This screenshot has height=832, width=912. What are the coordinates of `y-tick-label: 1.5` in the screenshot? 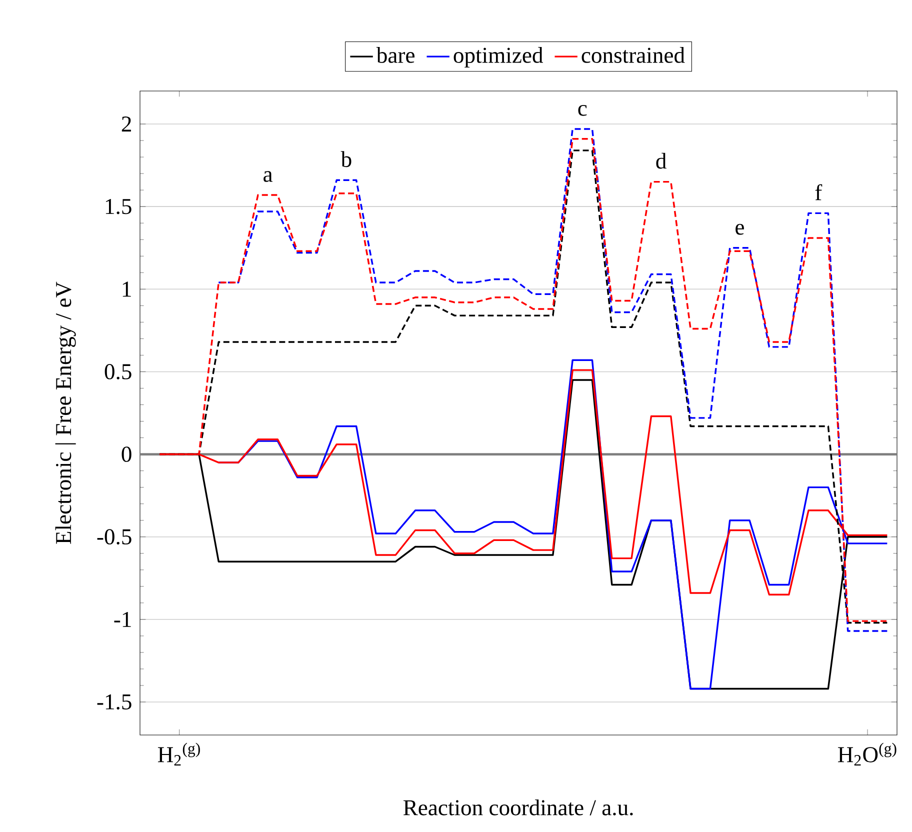 It's located at (119, 206).